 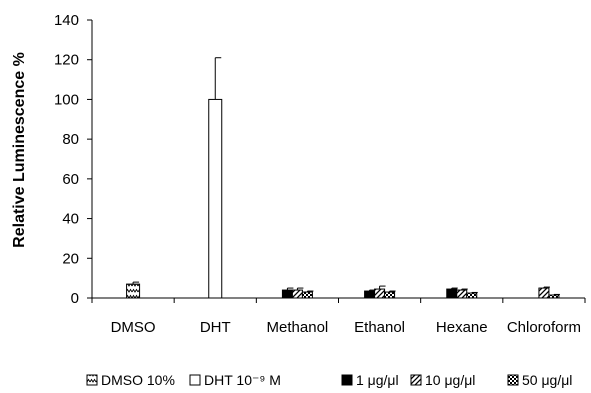 What do you see at coordinates (73, 159) in the screenshot?
I see `y-ticks: 0 20 40 60 80 100 120 140` at bounding box center [73, 159].